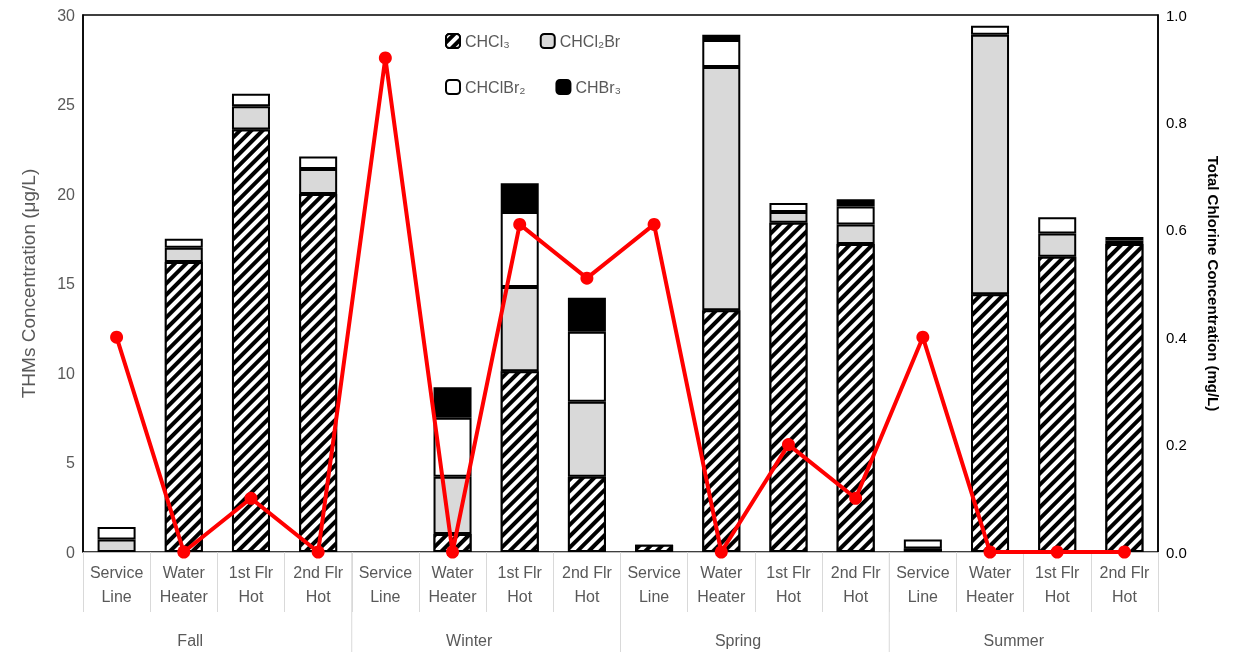 This screenshot has width=1248, height=652. Describe the element at coordinates (66, 373) in the screenshot. I see `y-tick-label: 10` at that location.